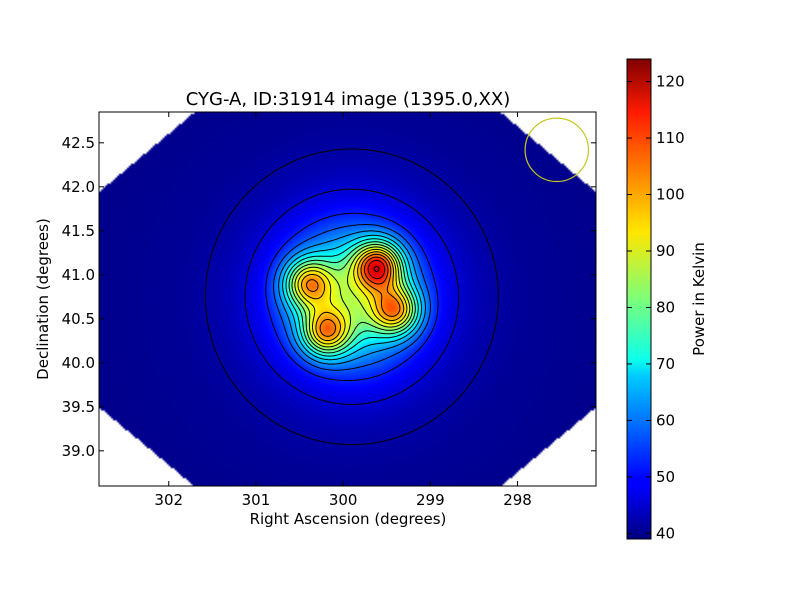 This screenshot has height=600, width=800. What do you see at coordinates (329, 187) in the screenshot?
I see `y-tick: 42.0` at bounding box center [329, 187].